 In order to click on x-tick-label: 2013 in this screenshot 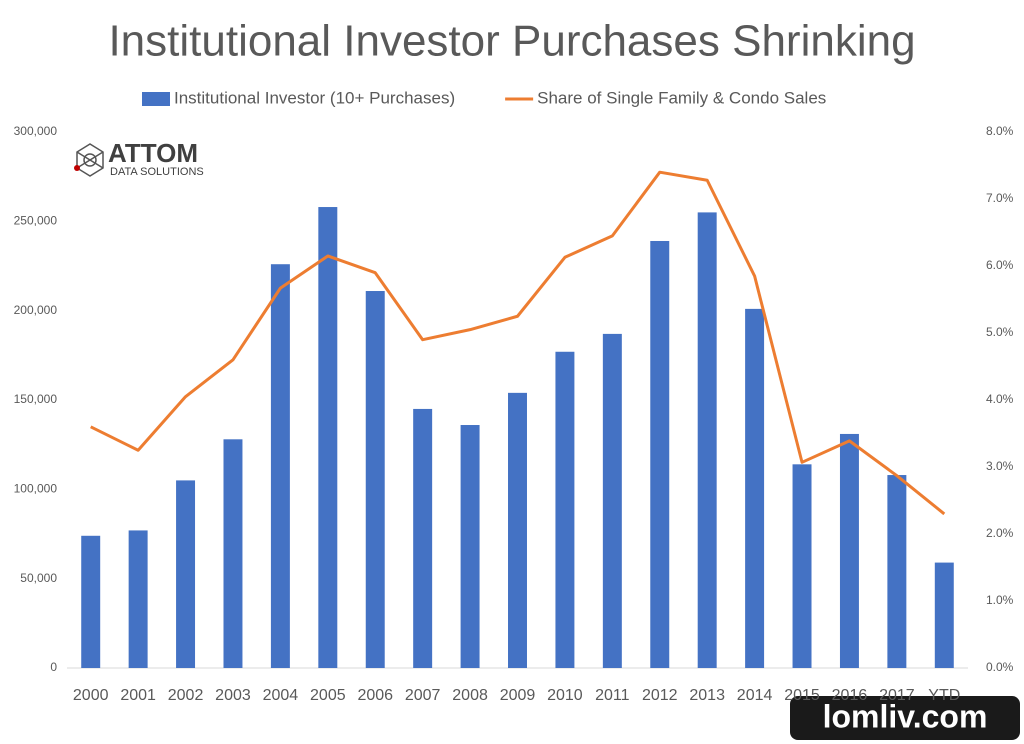, I will do `click(707, 695)`.